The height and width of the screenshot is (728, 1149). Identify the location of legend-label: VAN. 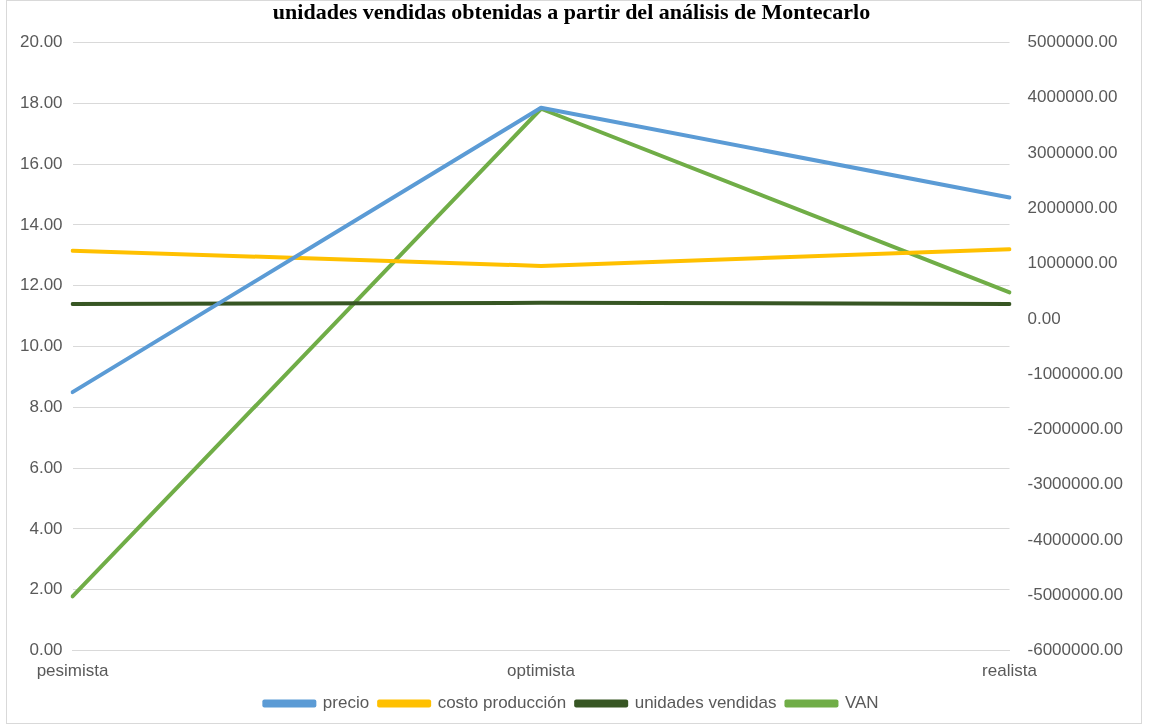
(861, 703).